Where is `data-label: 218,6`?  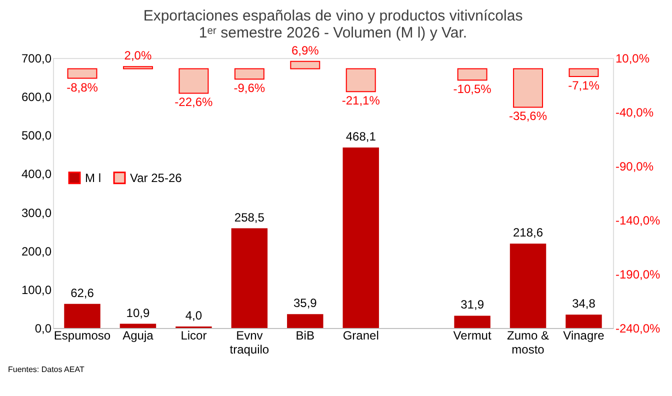 data-label: 218,6 is located at coordinates (528, 233).